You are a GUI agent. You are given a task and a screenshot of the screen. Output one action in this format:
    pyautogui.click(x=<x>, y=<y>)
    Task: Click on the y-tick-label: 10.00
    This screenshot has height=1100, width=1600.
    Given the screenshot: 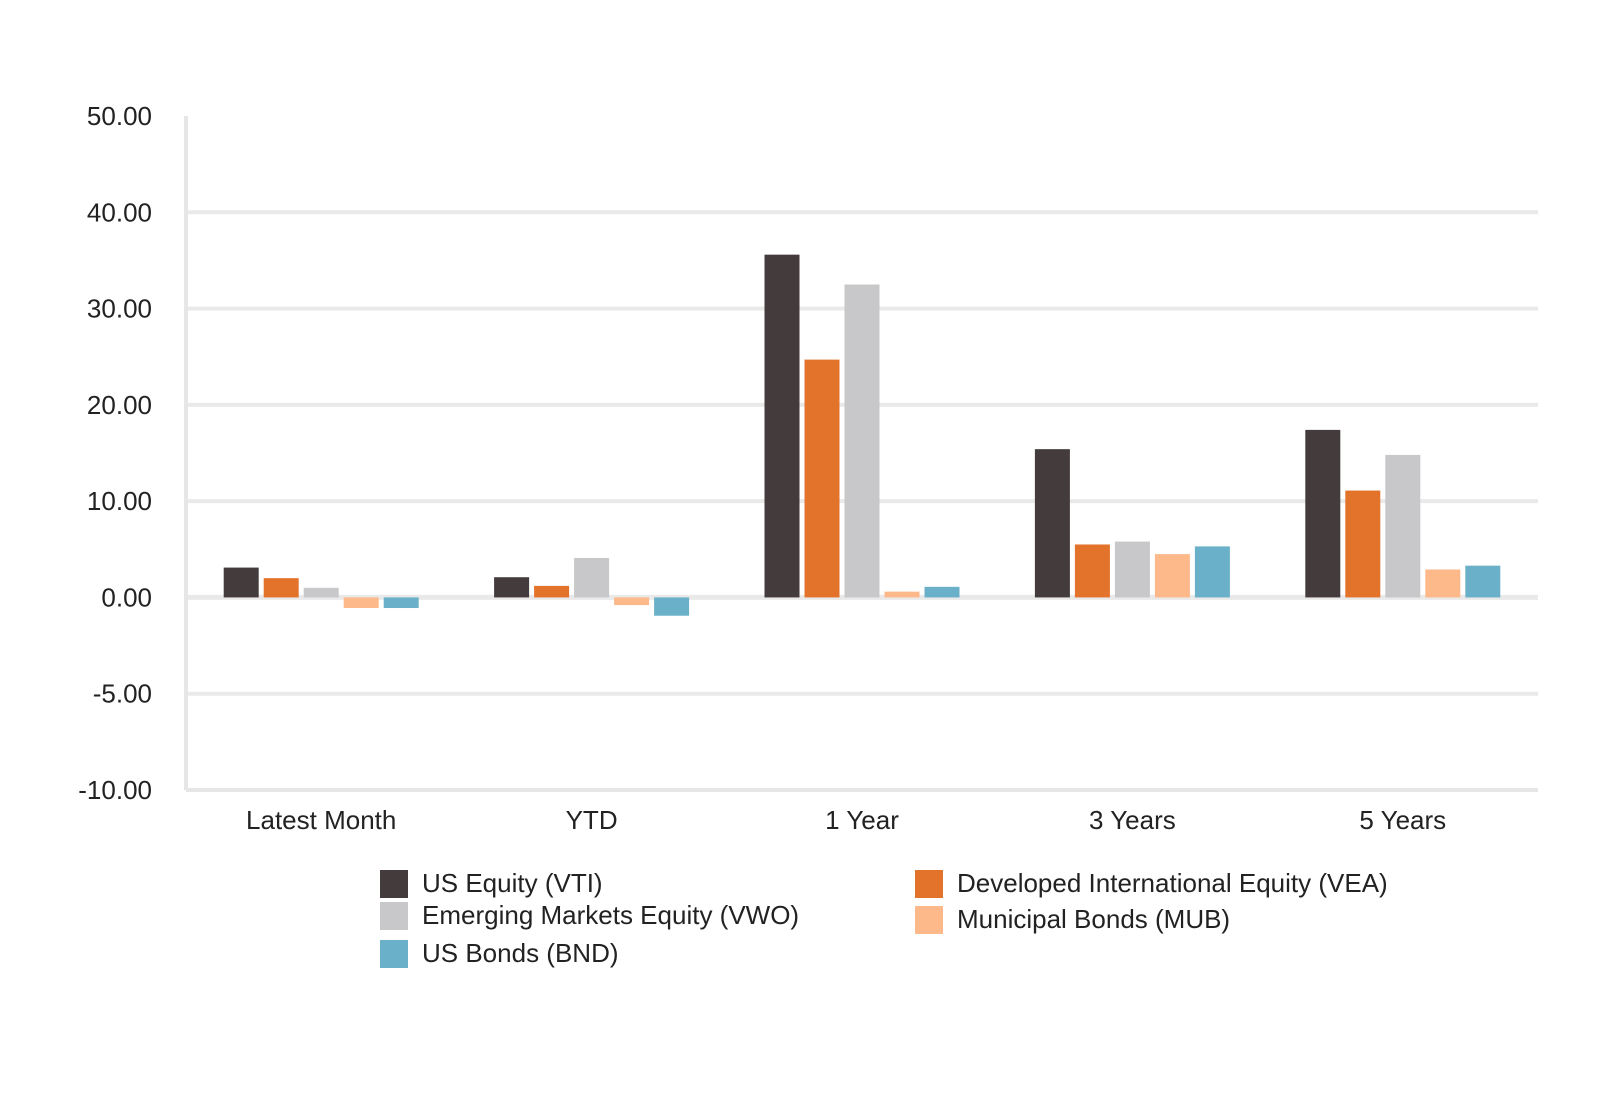 What is the action you would take?
    pyautogui.click(x=119, y=501)
    